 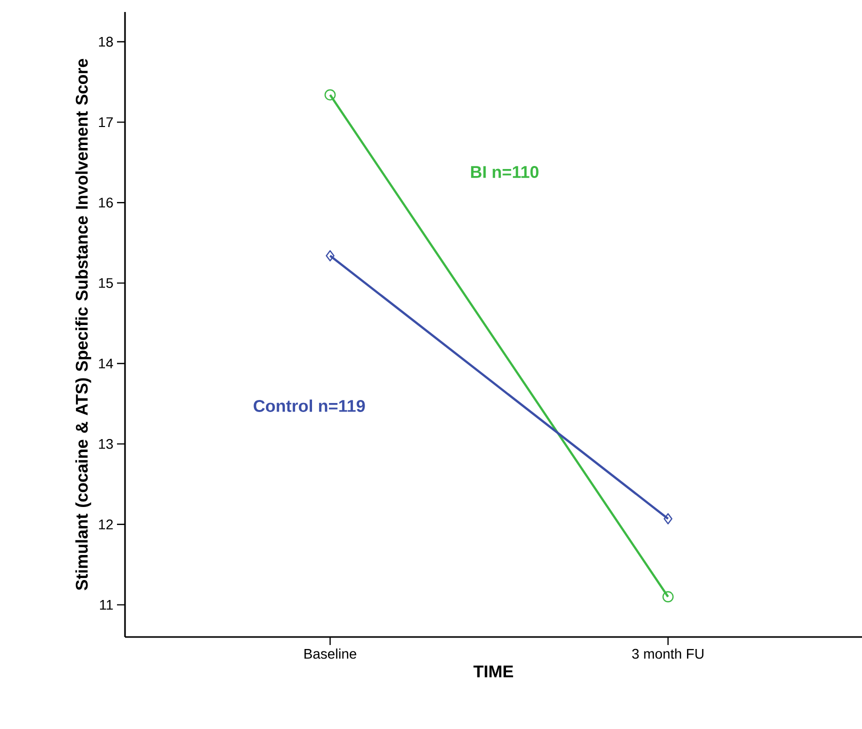 What do you see at coordinates (493, 672) in the screenshot?
I see `x-axis-title: TIME` at bounding box center [493, 672].